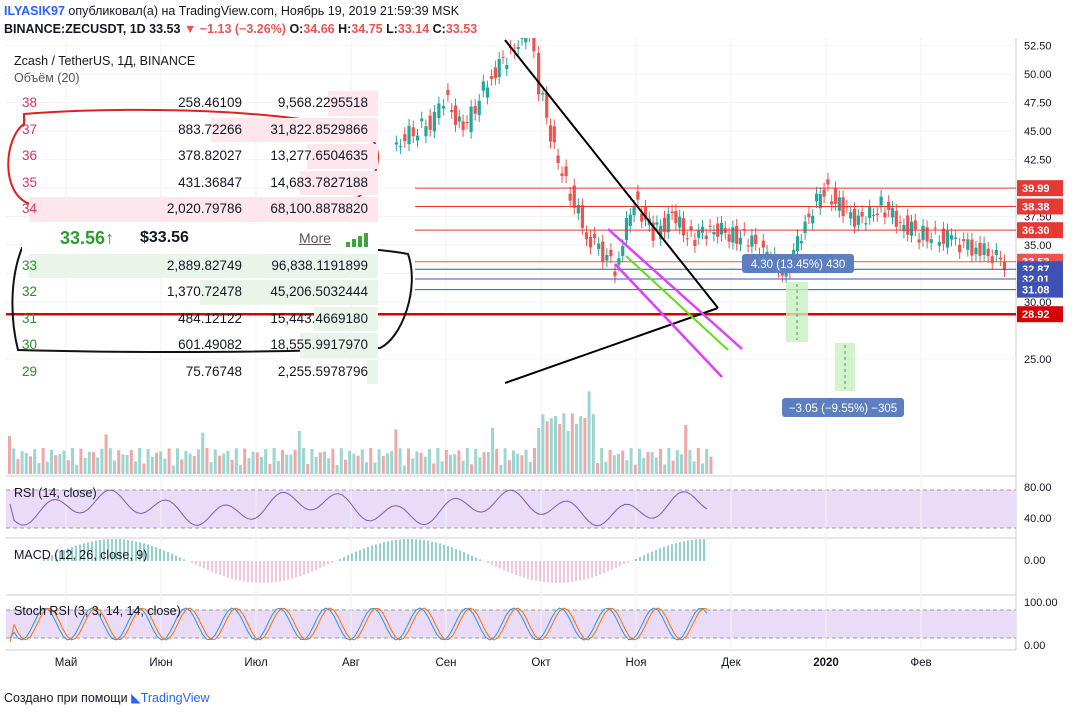 The width and height of the screenshot is (1076, 715). What do you see at coordinates (47, 78) in the screenshot?
I see `volume-legend: Объём (20)` at bounding box center [47, 78].